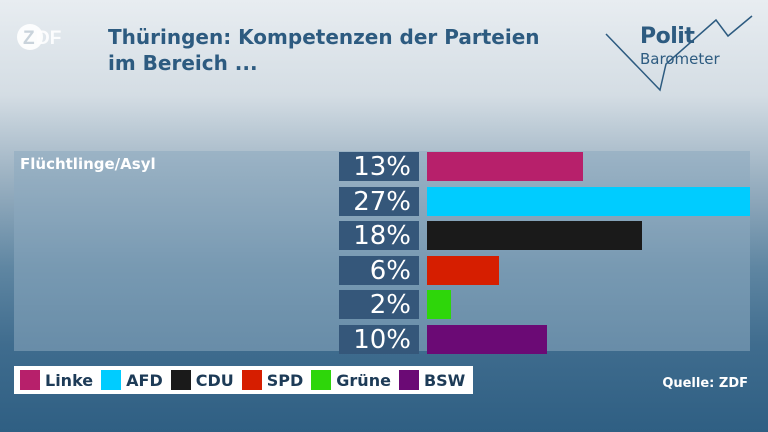 The image size is (768, 432). Describe the element at coordinates (285, 380) in the screenshot. I see `legend-label: SPD` at that location.